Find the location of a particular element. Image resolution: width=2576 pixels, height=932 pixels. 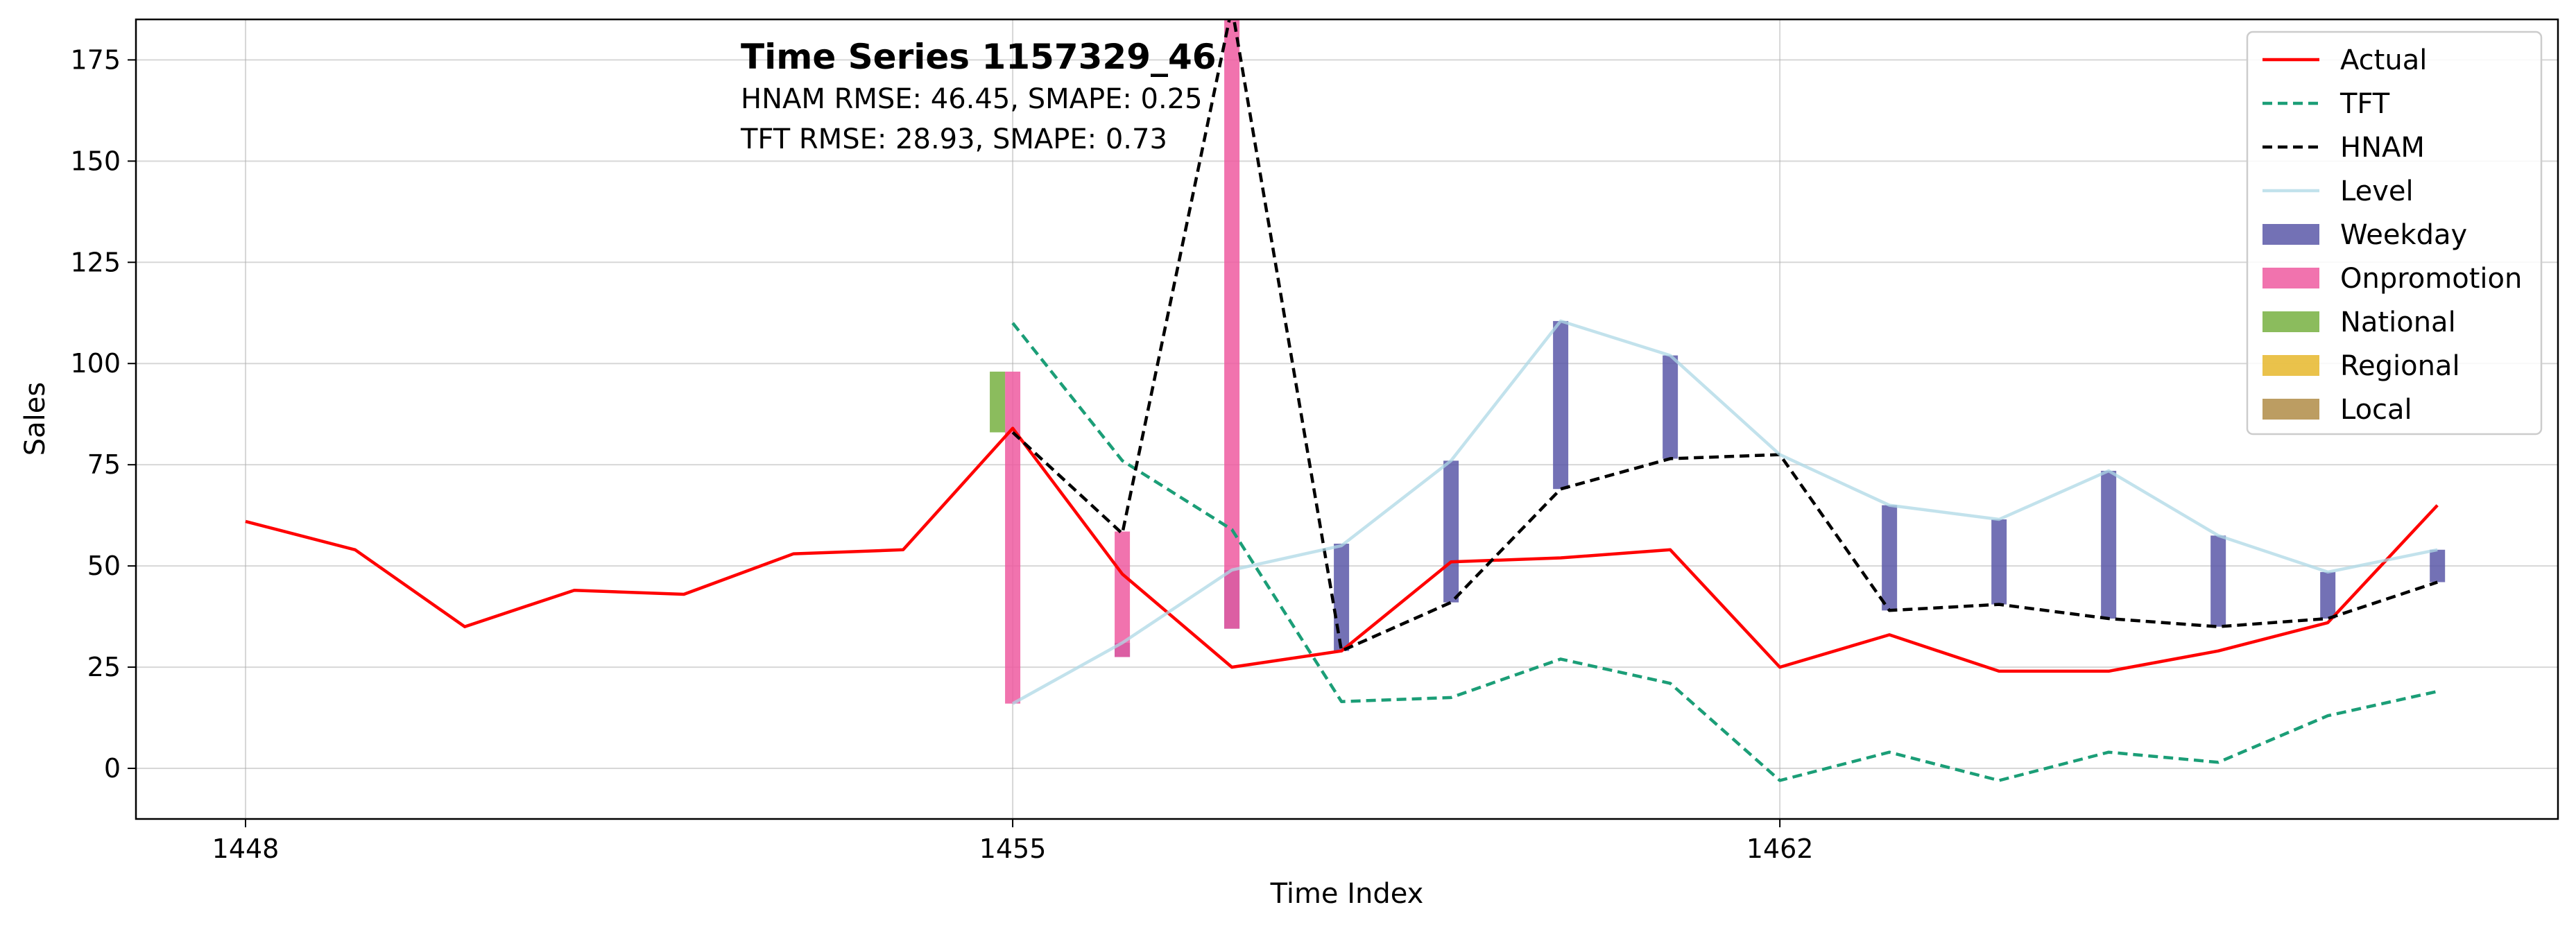

x-tick-label: 1462 is located at coordinates (1780, 849).